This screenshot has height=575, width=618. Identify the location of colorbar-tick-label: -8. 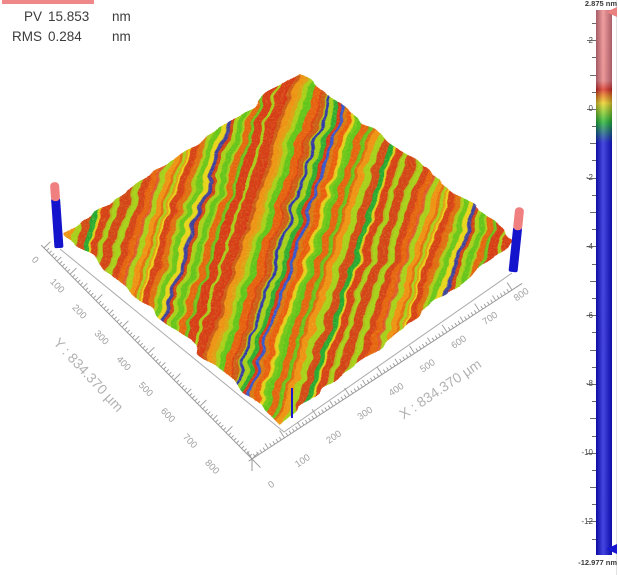
(589, 384).